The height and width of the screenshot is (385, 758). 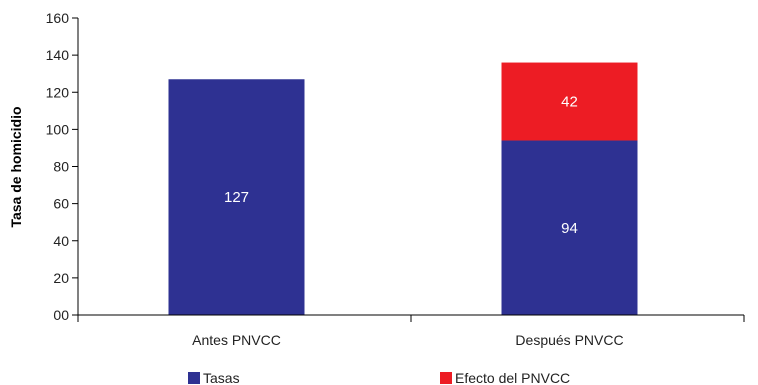 I want to click on legend-label: Efecto del PNVCC, so click(x=512, y=377).